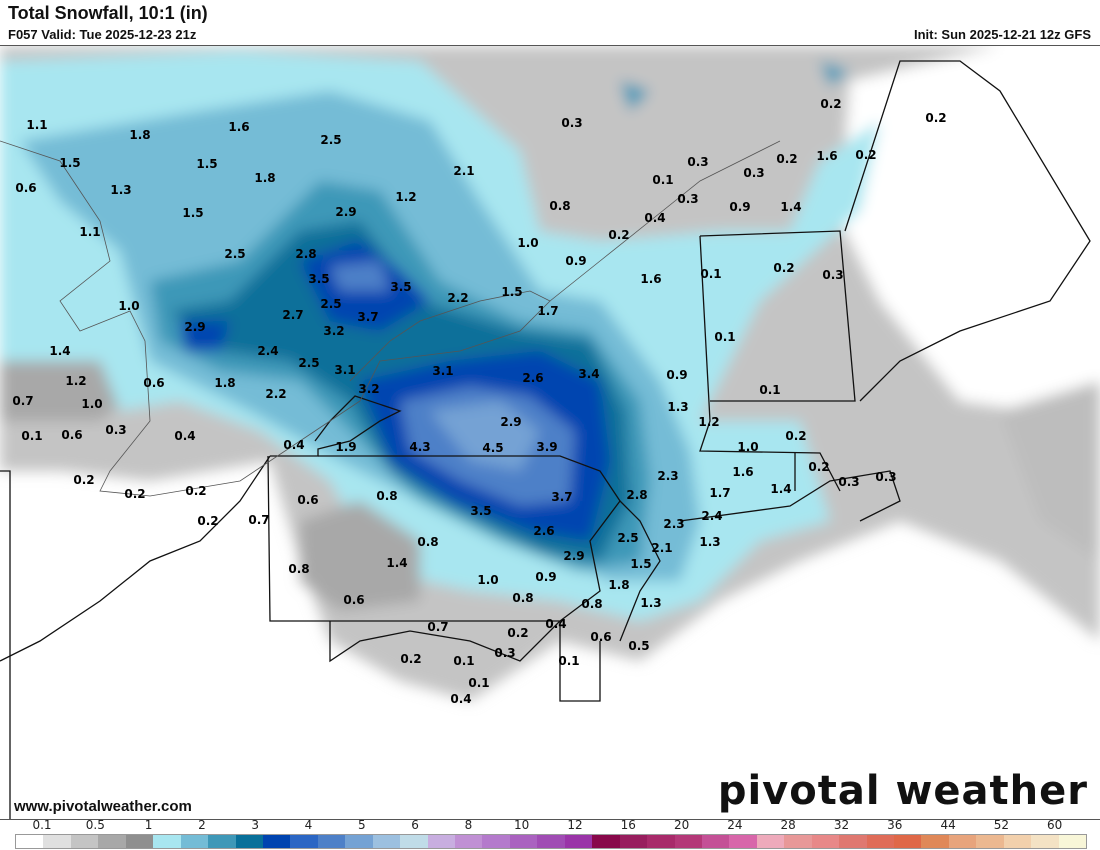 Image resolution: width=1100 pixels, height=850 pixels. I want to click on colorbar-tick-label: 28, so click(788, 825).